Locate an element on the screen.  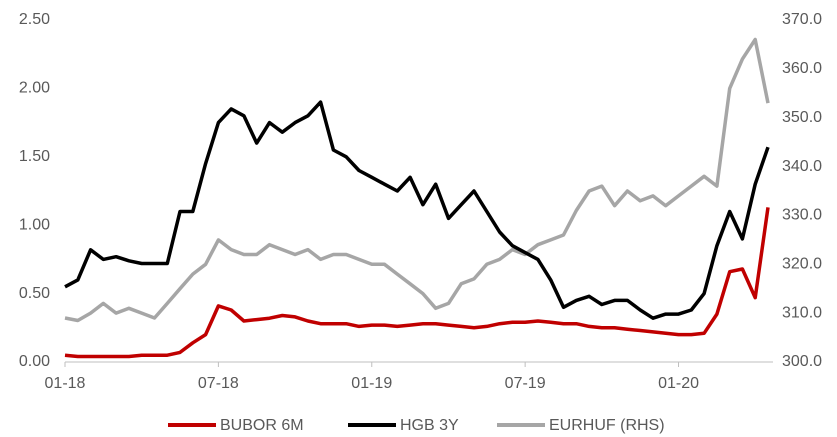
y-tick-label: 0.50 is located at coordinates (34, 293).